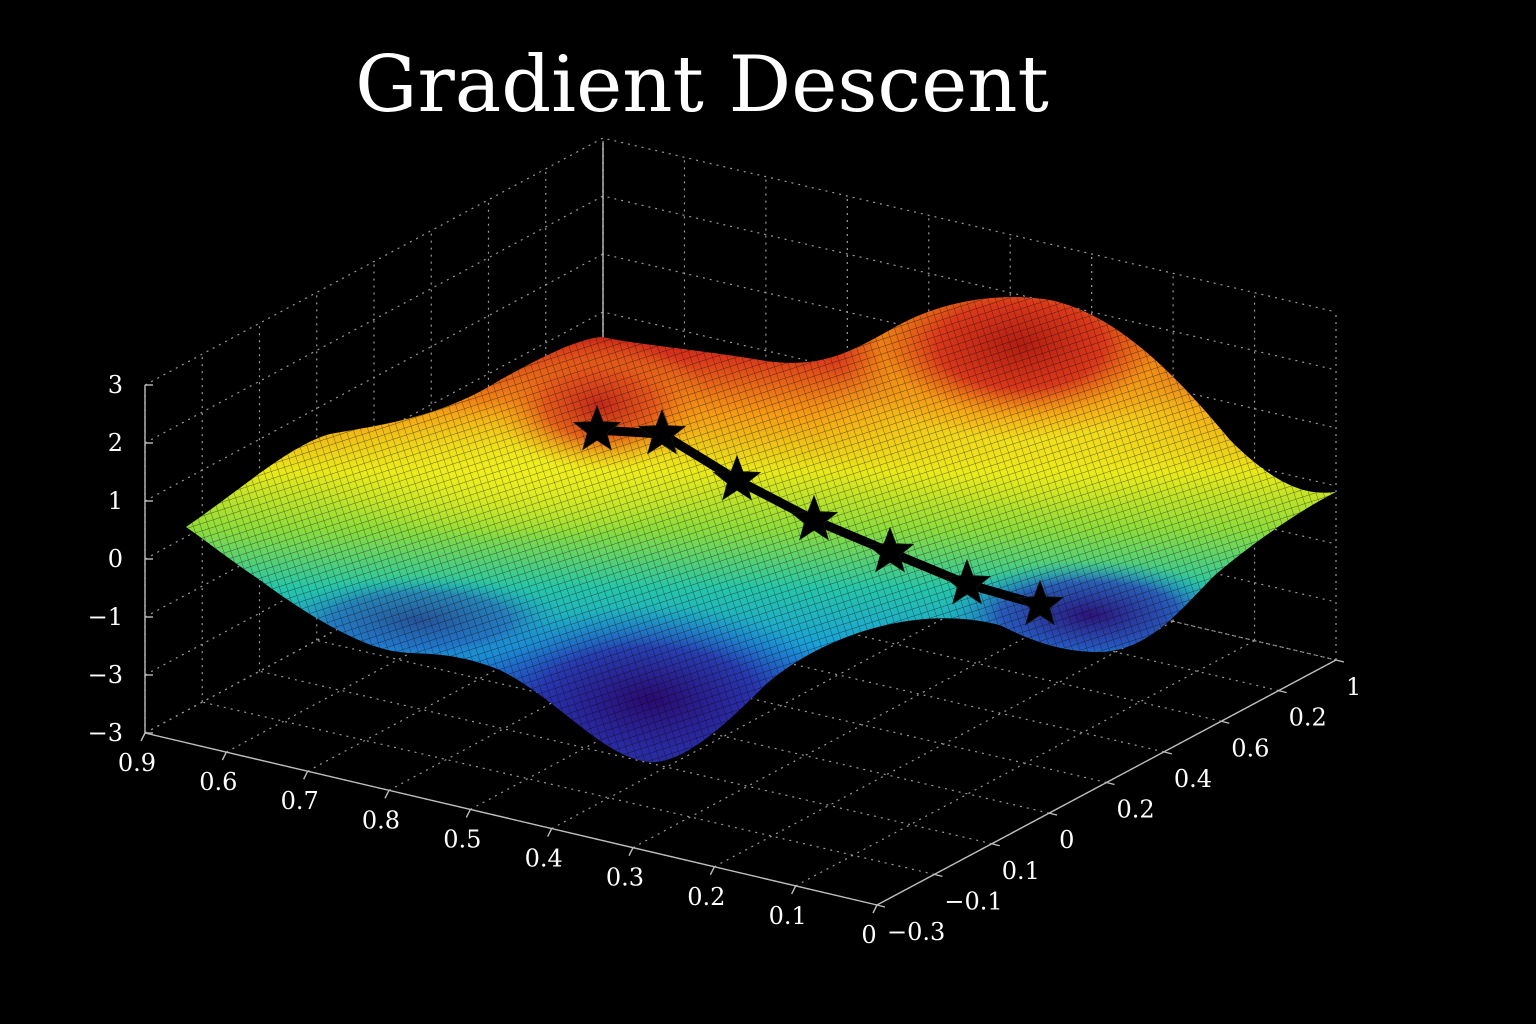 This screenshot has width=1536, height=1024. I want to click on y-tick-label: 1, so click(1353, 687).